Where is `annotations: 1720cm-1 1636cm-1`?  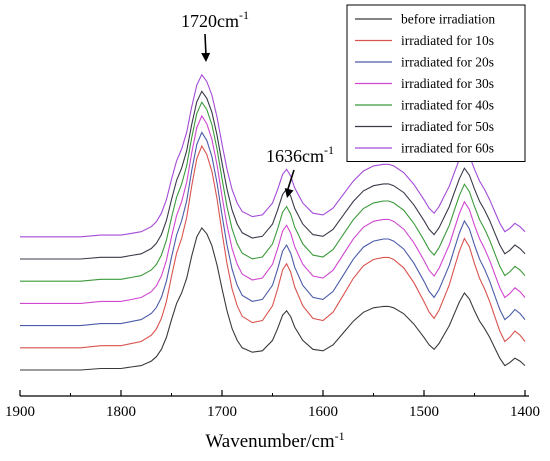
annotations: 1720cm-1 1636cm-1 is located at coordinates (257, 103).